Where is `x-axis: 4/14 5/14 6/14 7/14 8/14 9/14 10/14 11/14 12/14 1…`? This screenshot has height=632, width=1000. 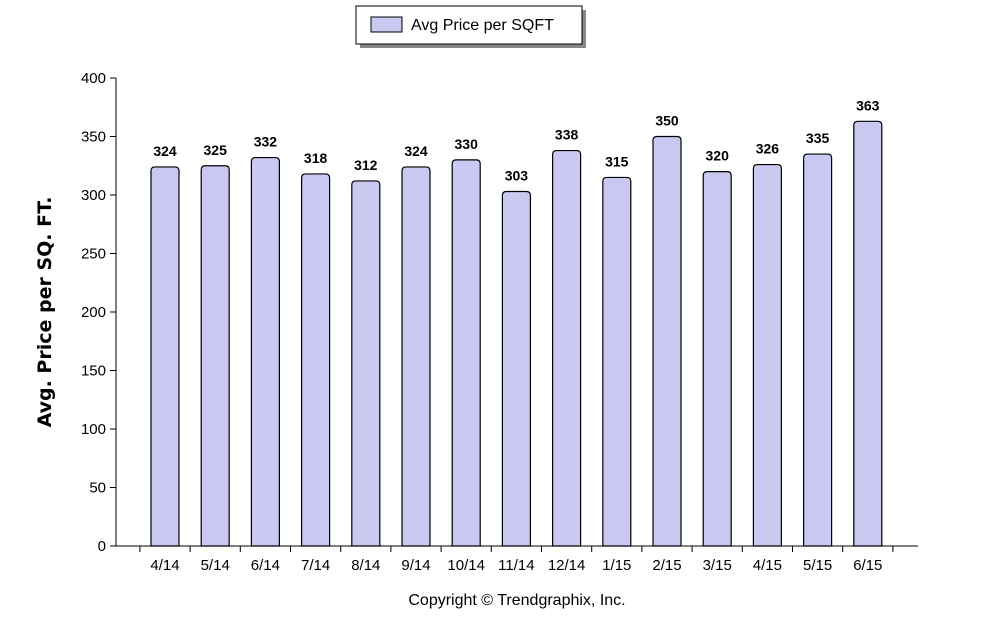 x-axis: 4/14 5/14 6/14 7/14 8/14 9/14 10/14 11/14 12/14 1… is located at coordinates (517, 559).